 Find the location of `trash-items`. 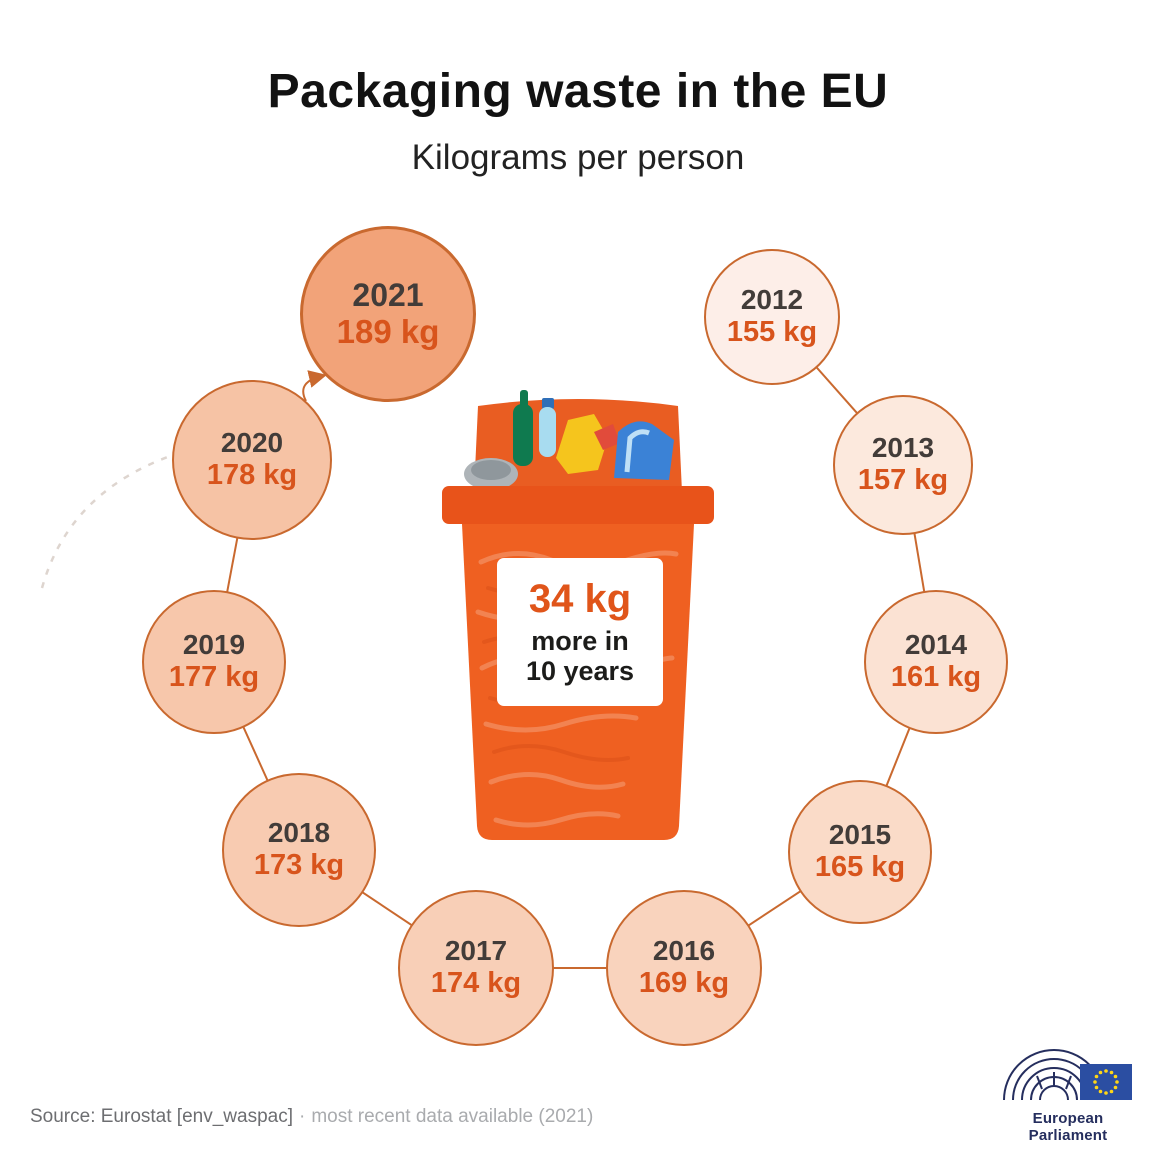

trash-items is located at coordinates (569, 440).